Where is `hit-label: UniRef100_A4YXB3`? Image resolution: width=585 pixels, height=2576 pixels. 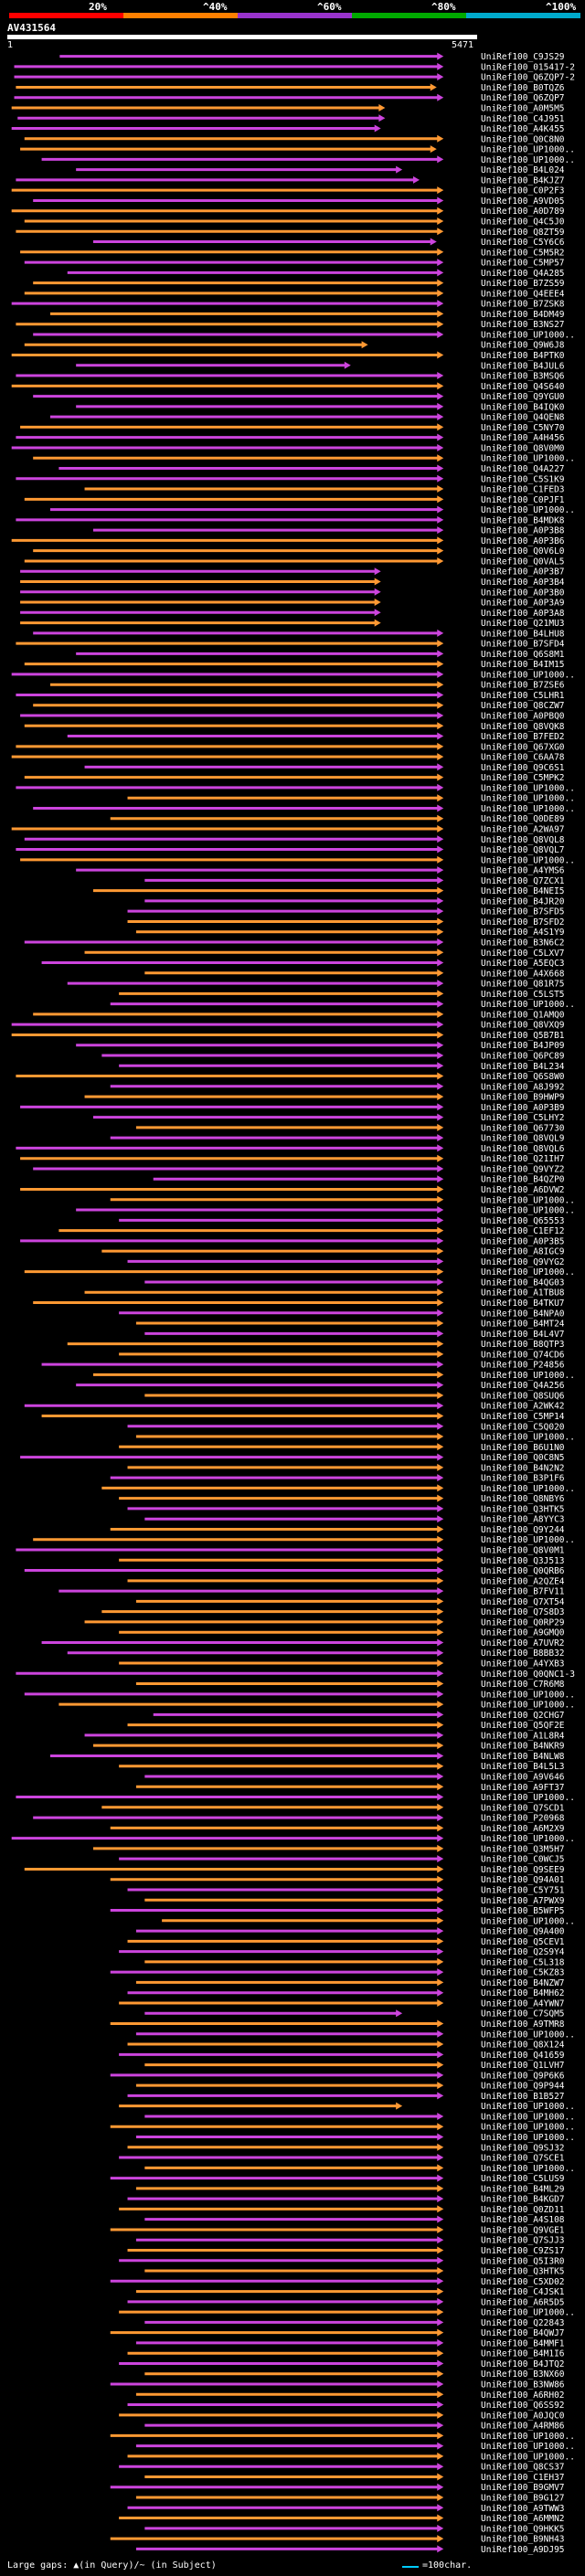 hit-label: UniRef100_A4YXB3 is located at coordinates (523, 1664).